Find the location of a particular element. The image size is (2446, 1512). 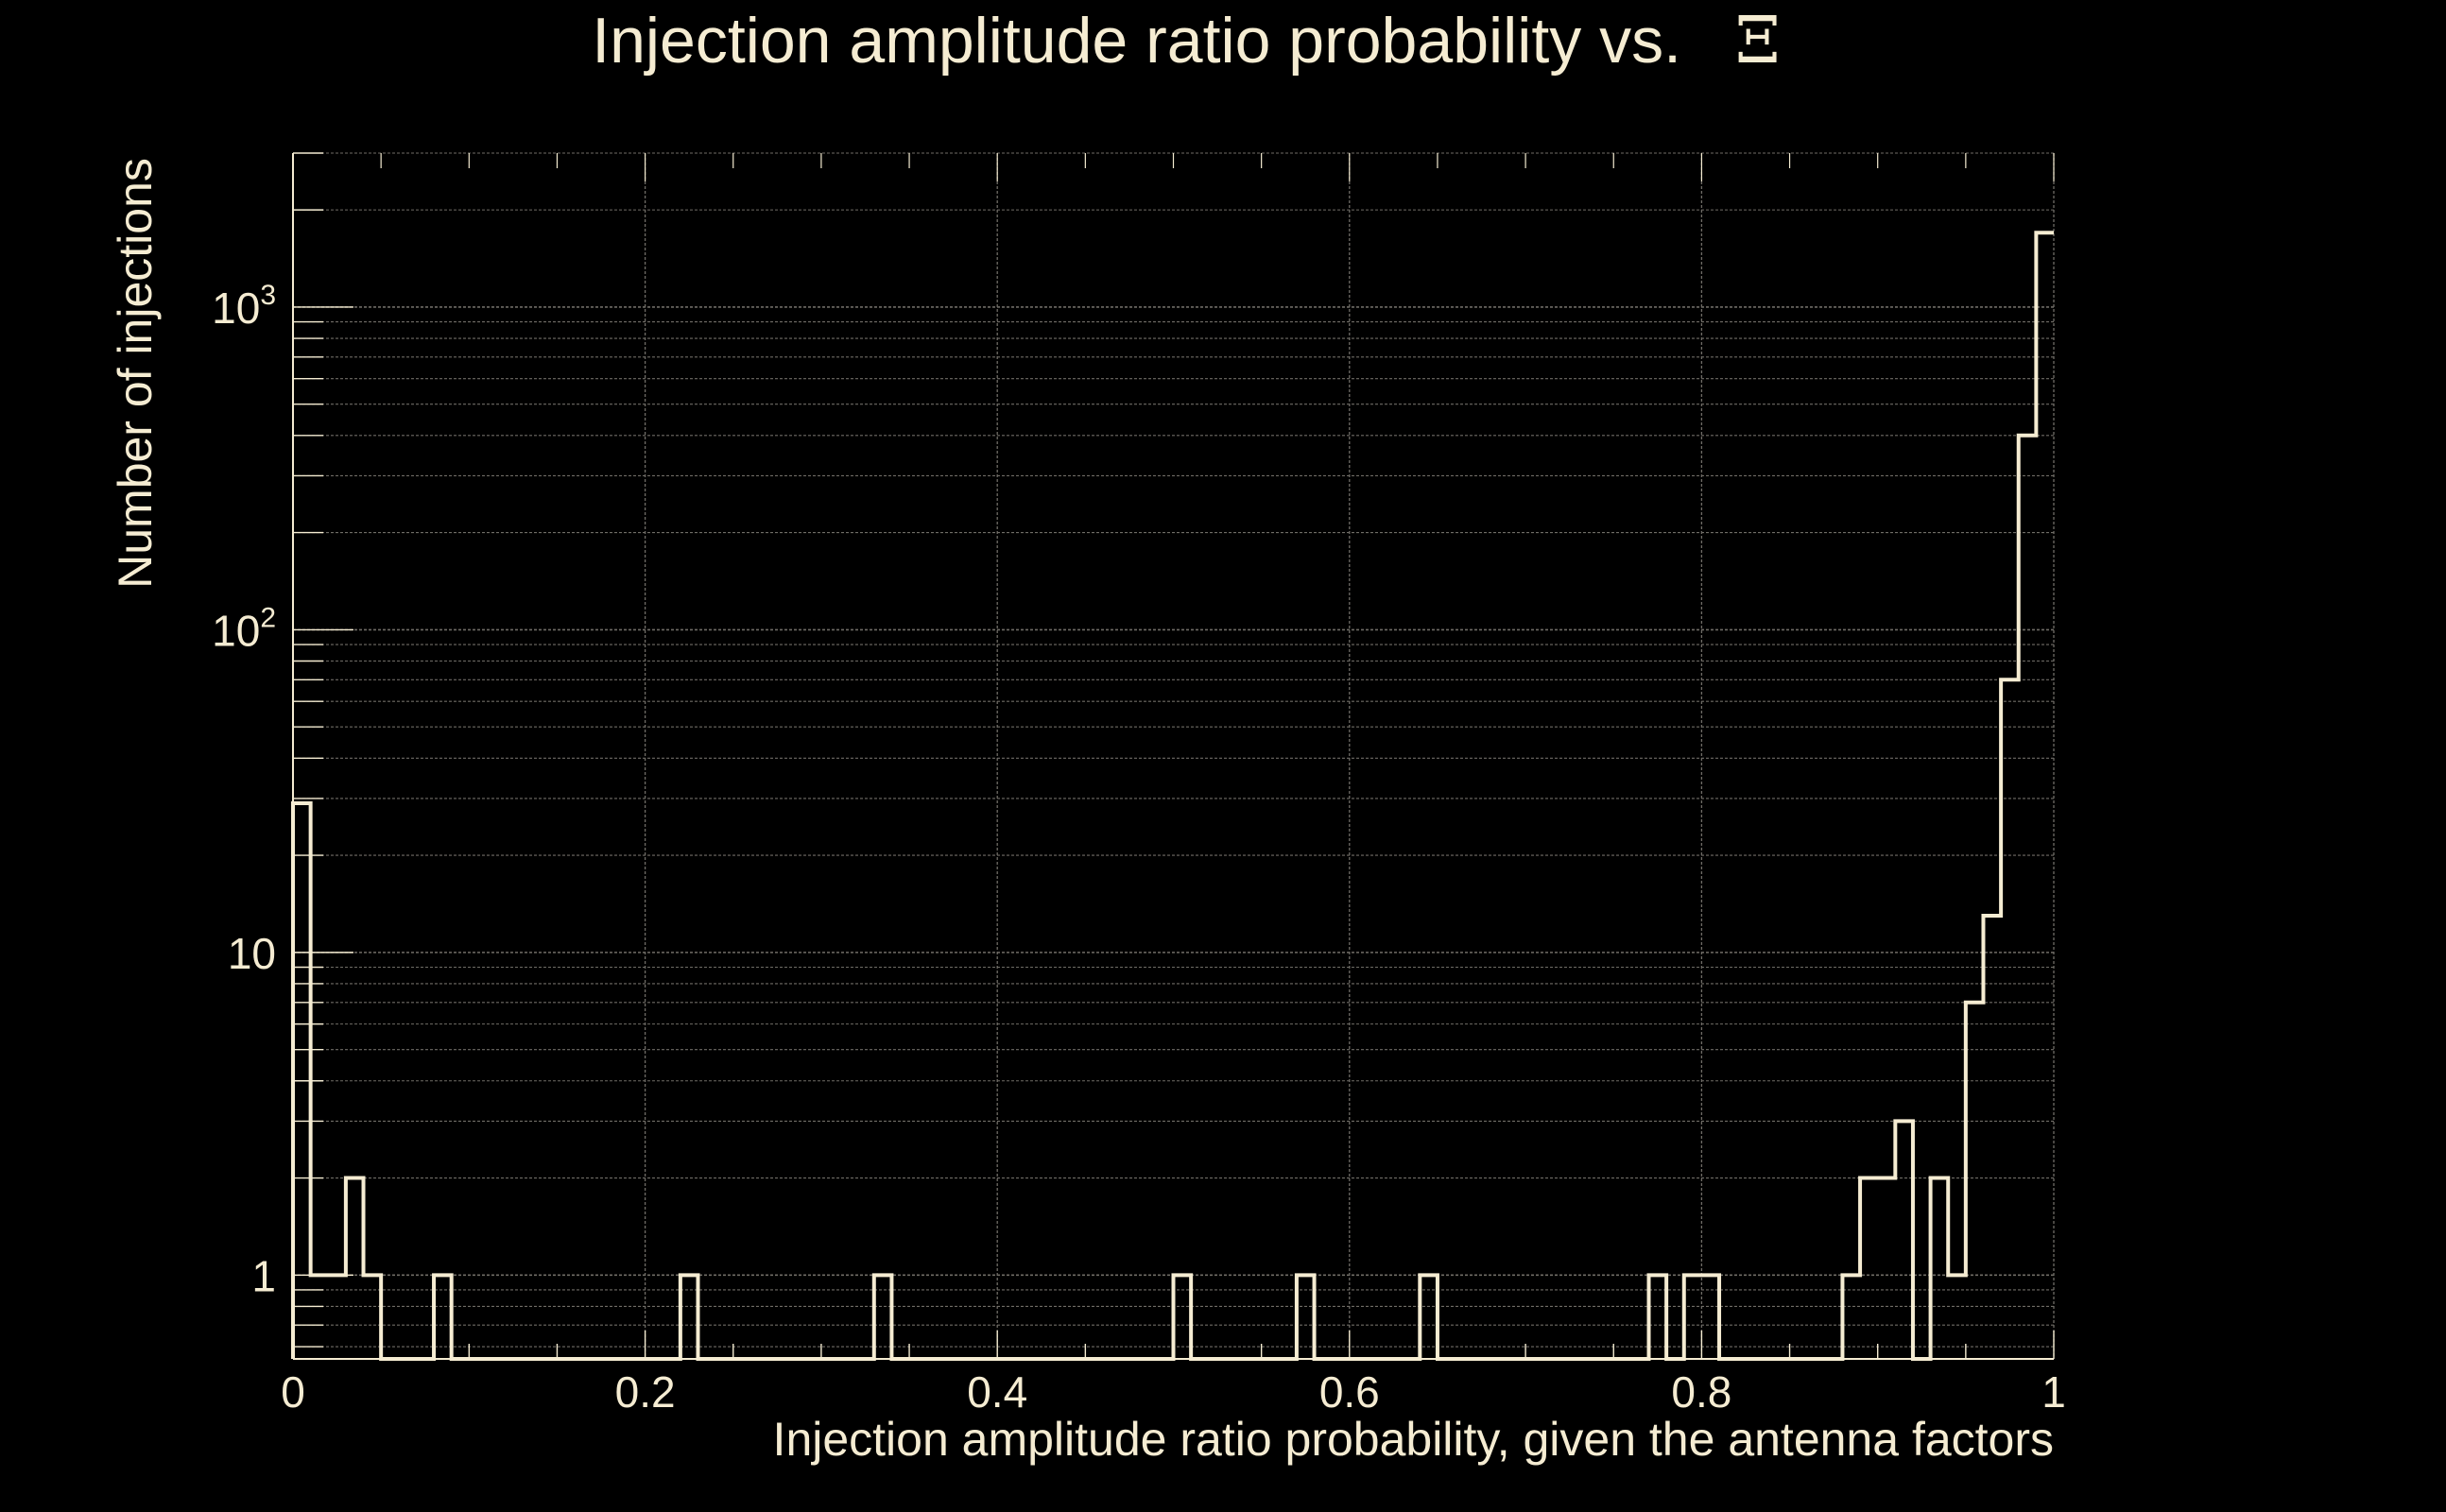

x-tick-label: 0.2 is located at coordinates (645, 1392).